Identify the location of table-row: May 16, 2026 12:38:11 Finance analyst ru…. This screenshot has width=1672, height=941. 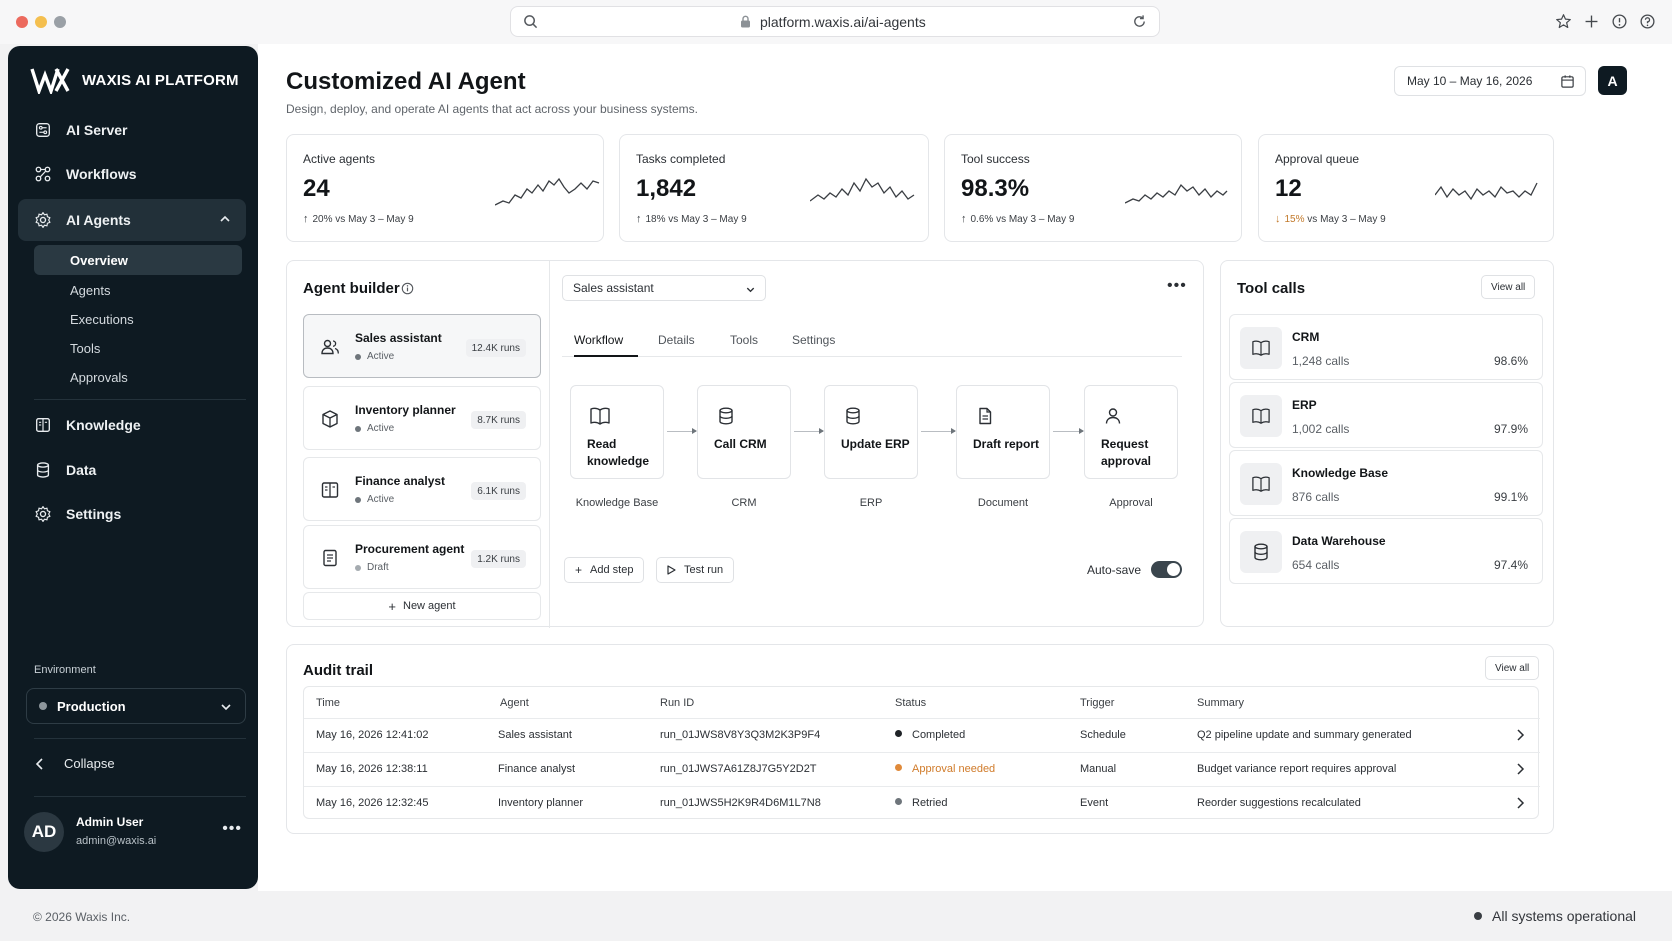
(922, 769).